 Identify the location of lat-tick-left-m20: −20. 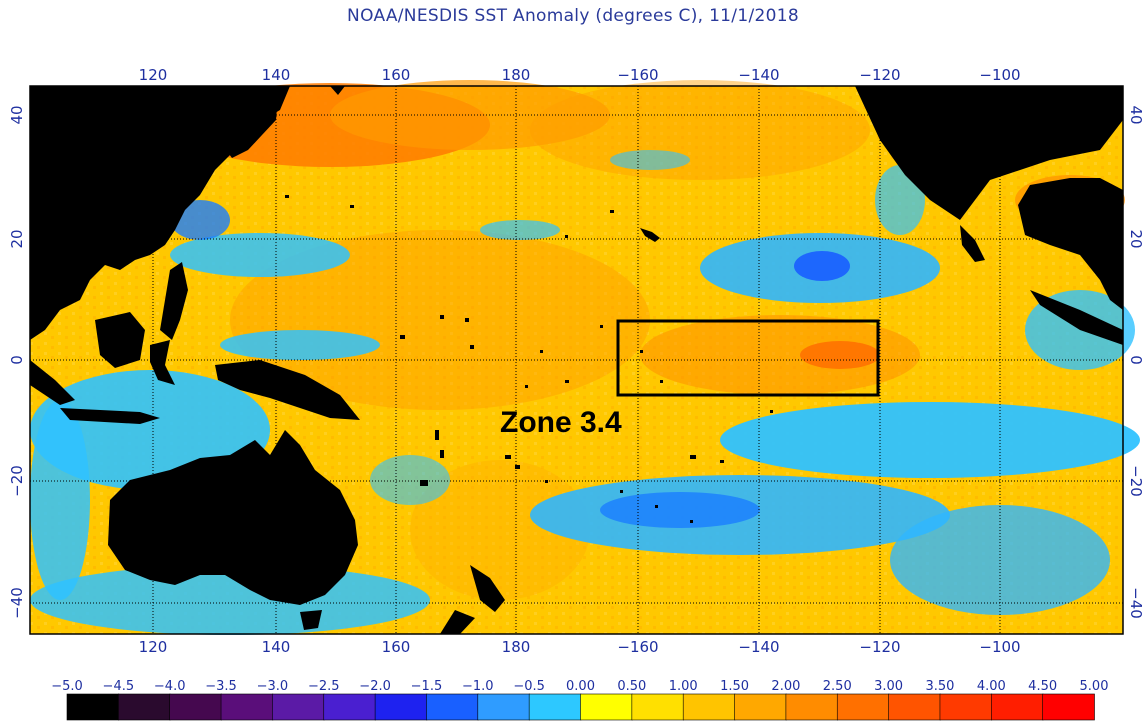
(17, 481).